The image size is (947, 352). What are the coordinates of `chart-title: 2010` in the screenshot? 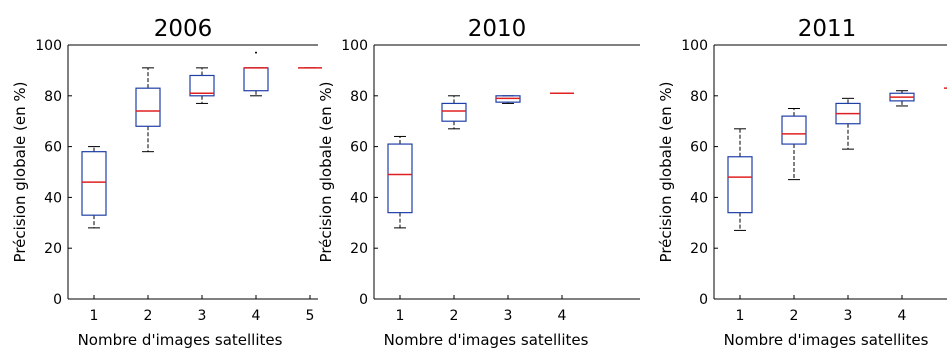 It's located at (497, 29).